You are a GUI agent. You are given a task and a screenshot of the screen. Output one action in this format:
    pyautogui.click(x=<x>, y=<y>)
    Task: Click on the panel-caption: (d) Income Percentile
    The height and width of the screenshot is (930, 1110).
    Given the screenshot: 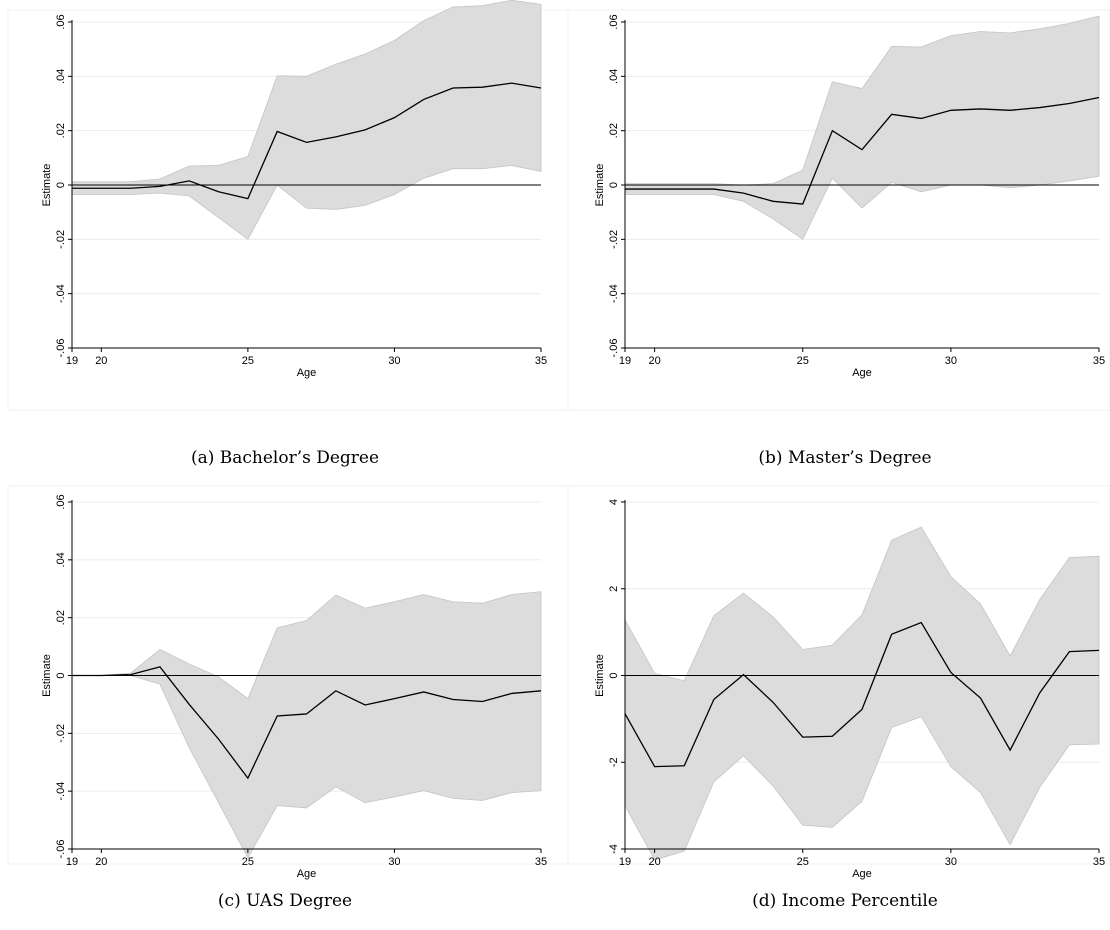 What is the action you would take?
    pyautogui.click(x=845, y=901)
    